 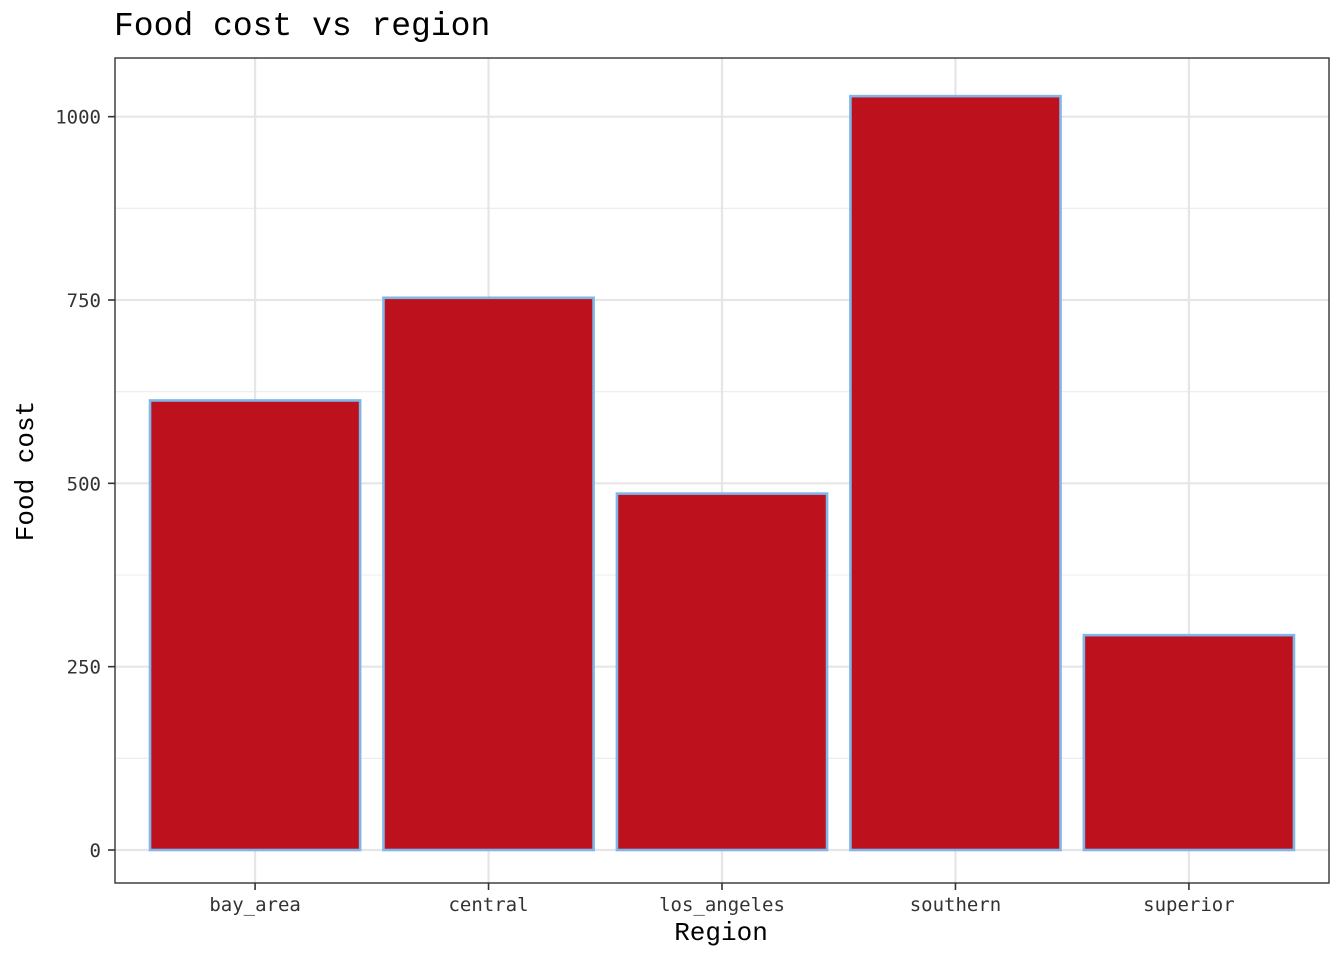 I want to click on x-tick-label: southern, so click(x=956, y=905).